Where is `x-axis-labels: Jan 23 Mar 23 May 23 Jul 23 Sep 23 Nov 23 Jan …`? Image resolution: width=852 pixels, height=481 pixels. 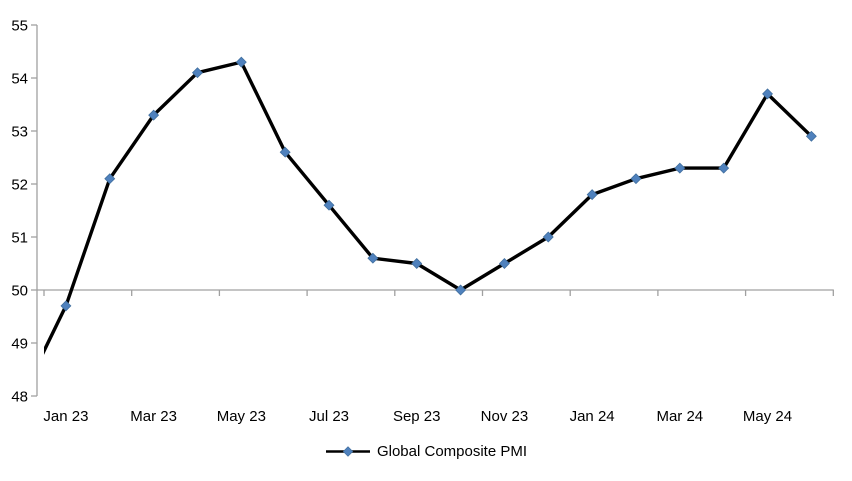
x-axis-labels: Jan 23 Mar 23 May 23 Jul 23 Sep 23 Nov 23 Jan … is located at coordinates (417, 416).